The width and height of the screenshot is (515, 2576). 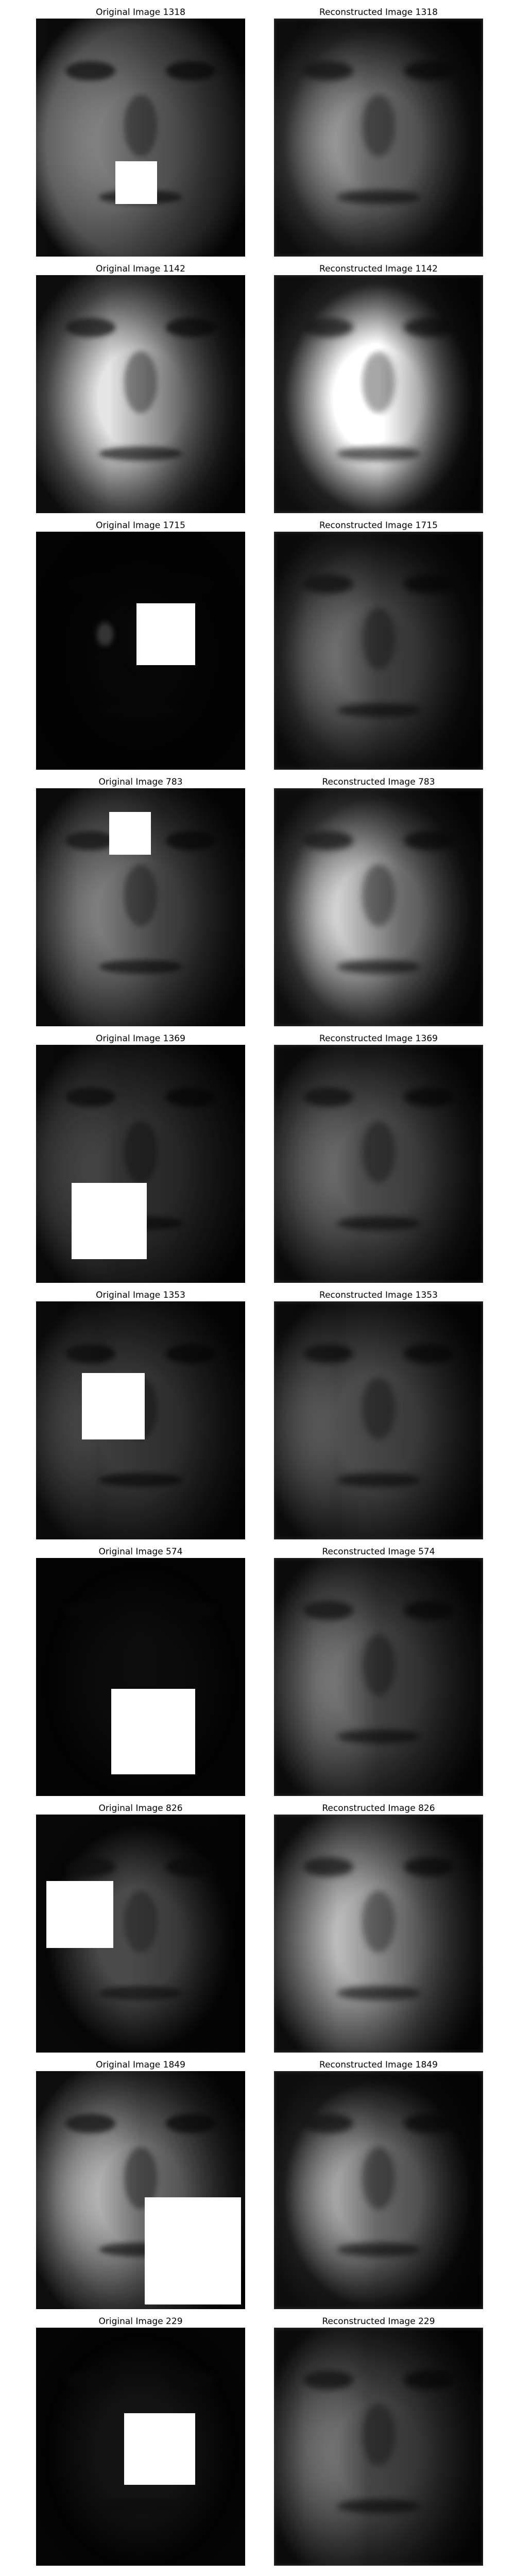 What do you see at coordinates (140, 2065) in the screenshot?
I see `original-image-title: Original Image 1849` at bounding box center [140, 2065].